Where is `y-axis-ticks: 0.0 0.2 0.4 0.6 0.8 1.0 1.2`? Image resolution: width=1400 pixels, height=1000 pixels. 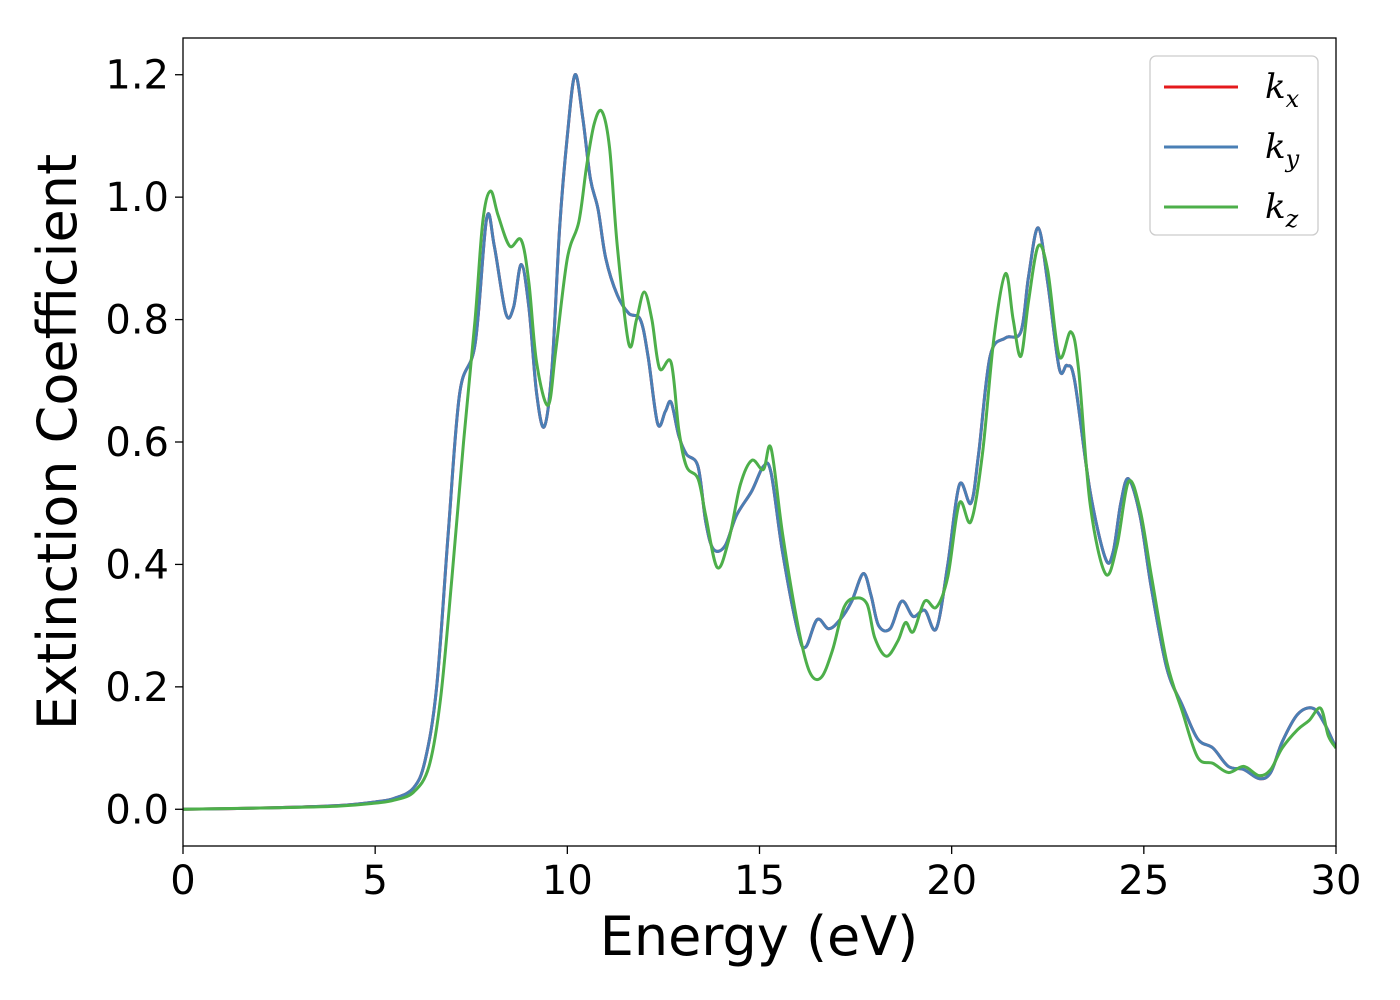 y-axis-ticks: 0.0 0.2 0.4 0.6 0.8 1.0 1.2 is located at coordinates (144, 443).